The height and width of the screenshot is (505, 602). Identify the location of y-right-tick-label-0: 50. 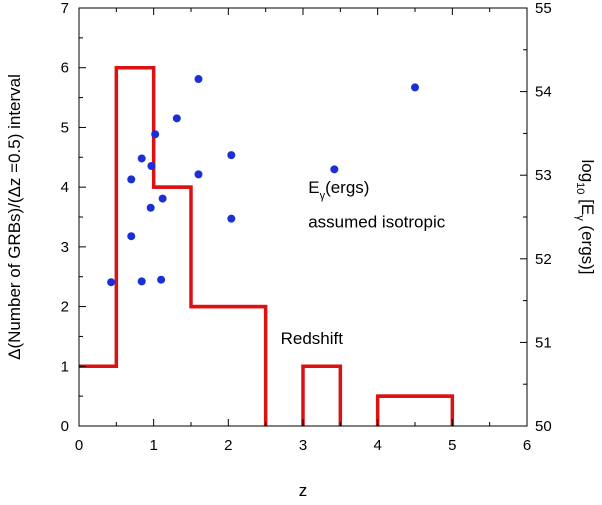
(543, 426).